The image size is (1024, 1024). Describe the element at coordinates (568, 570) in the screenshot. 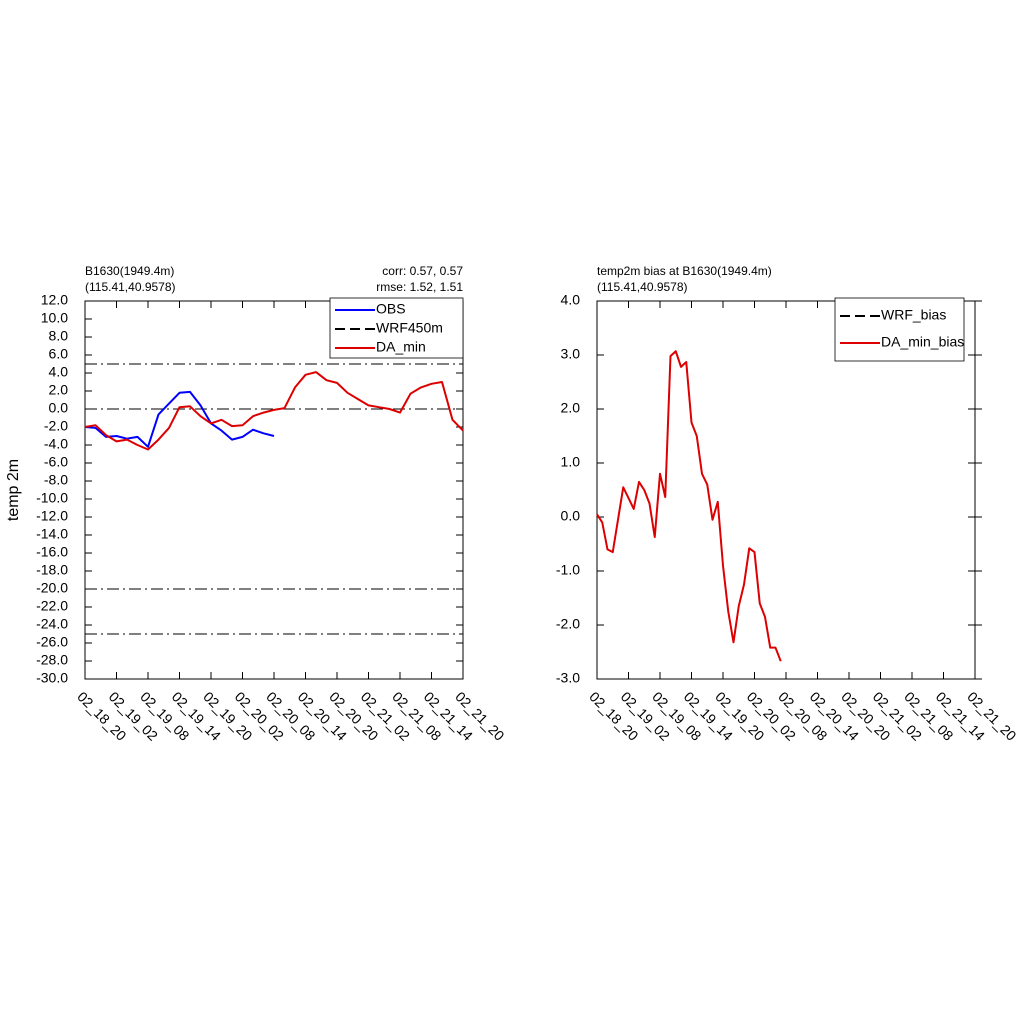

I see `y-tick-label: -1.0` at that location.